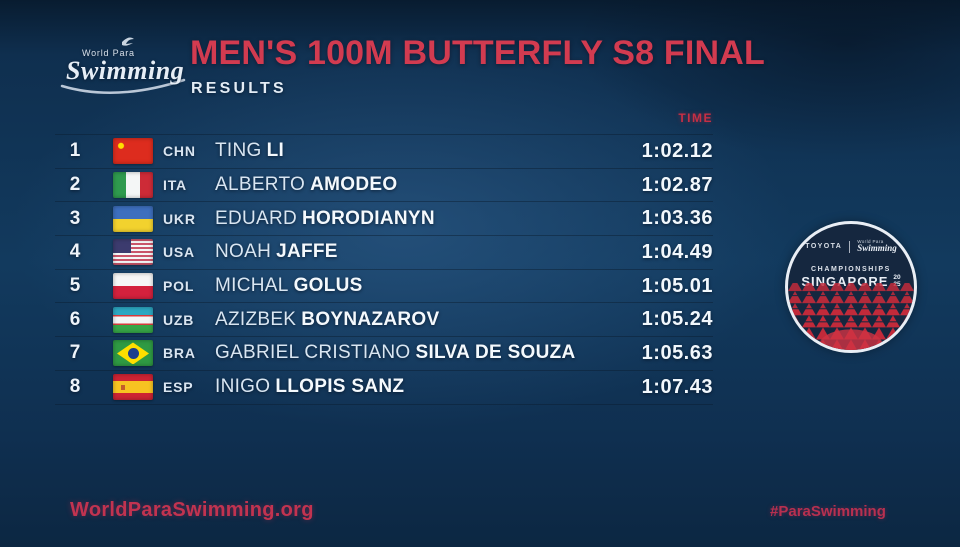  What do you see at coordinates (851, 316) in the screenshot?
I see `badge-geometric-pattern` at bounding box center [851, 316].